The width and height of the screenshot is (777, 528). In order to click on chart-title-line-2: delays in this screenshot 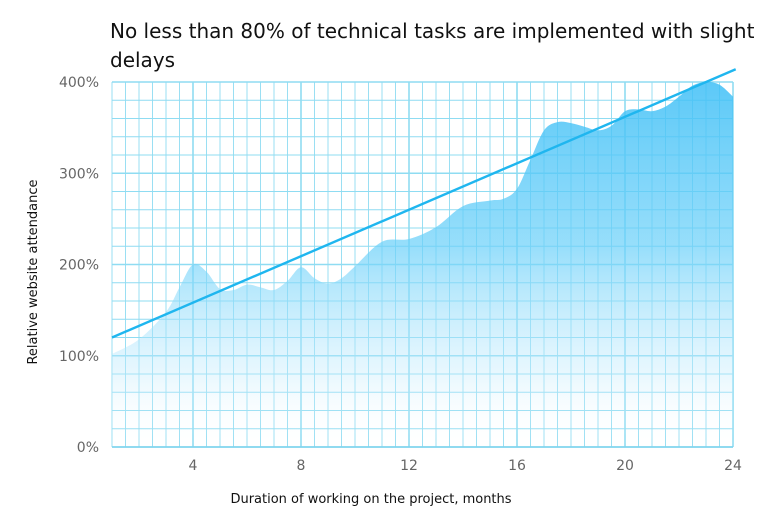, I will do `click(142, 60)`.